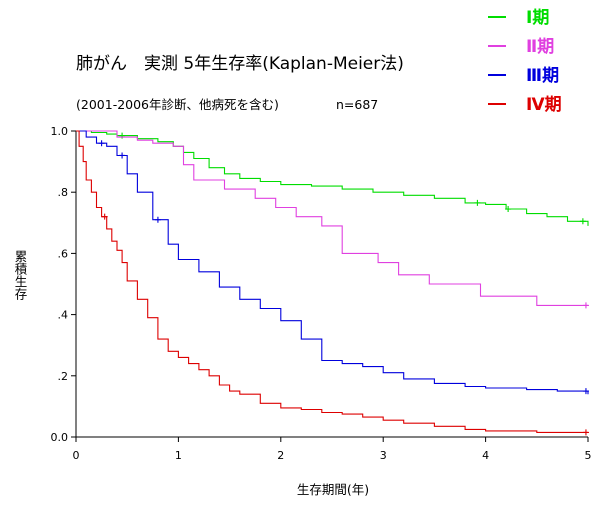 The image size is (595, 506). I want to click on y-tick-label-0: 0.0, so click(60, 437).